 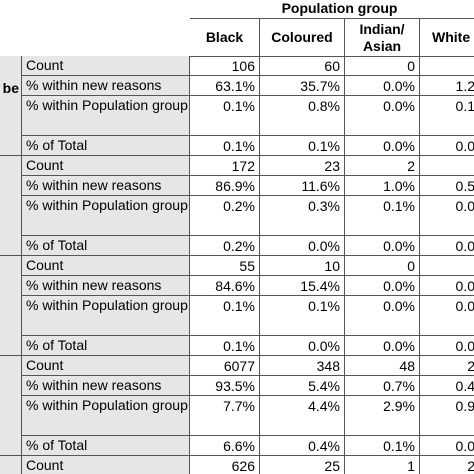 I want to click on cell-value: 48, so click(x=382, y=366).